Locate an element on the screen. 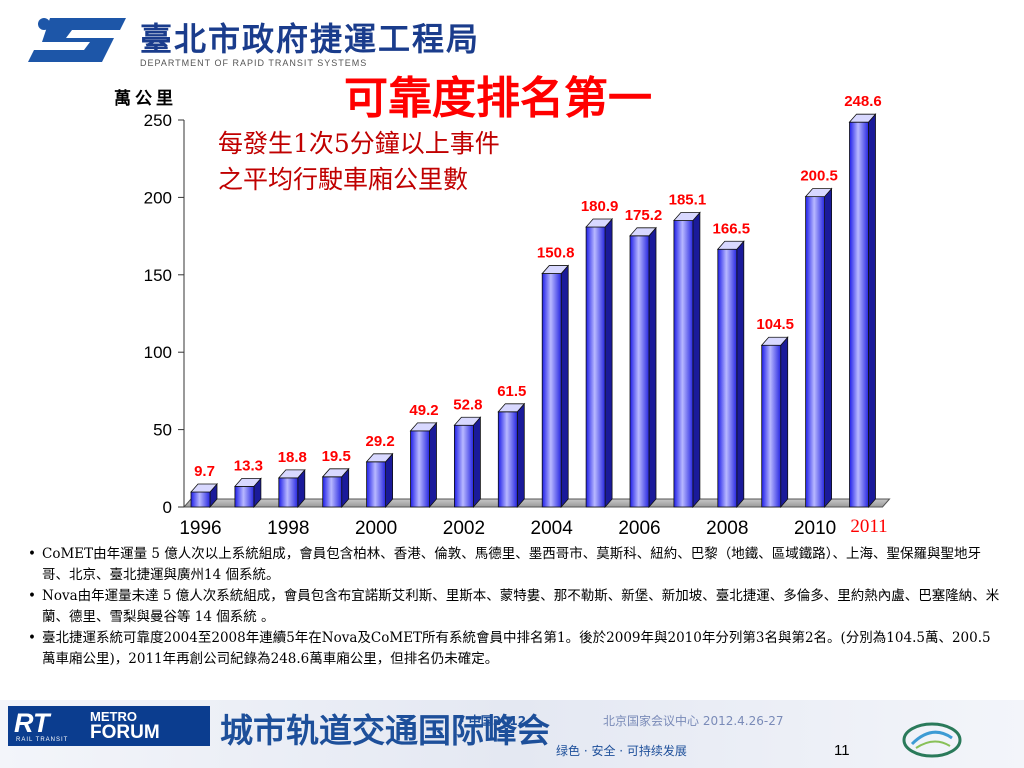 The image size is (1024, 768). bar-value-label: 52.8 is located at coordinates (467, 404).